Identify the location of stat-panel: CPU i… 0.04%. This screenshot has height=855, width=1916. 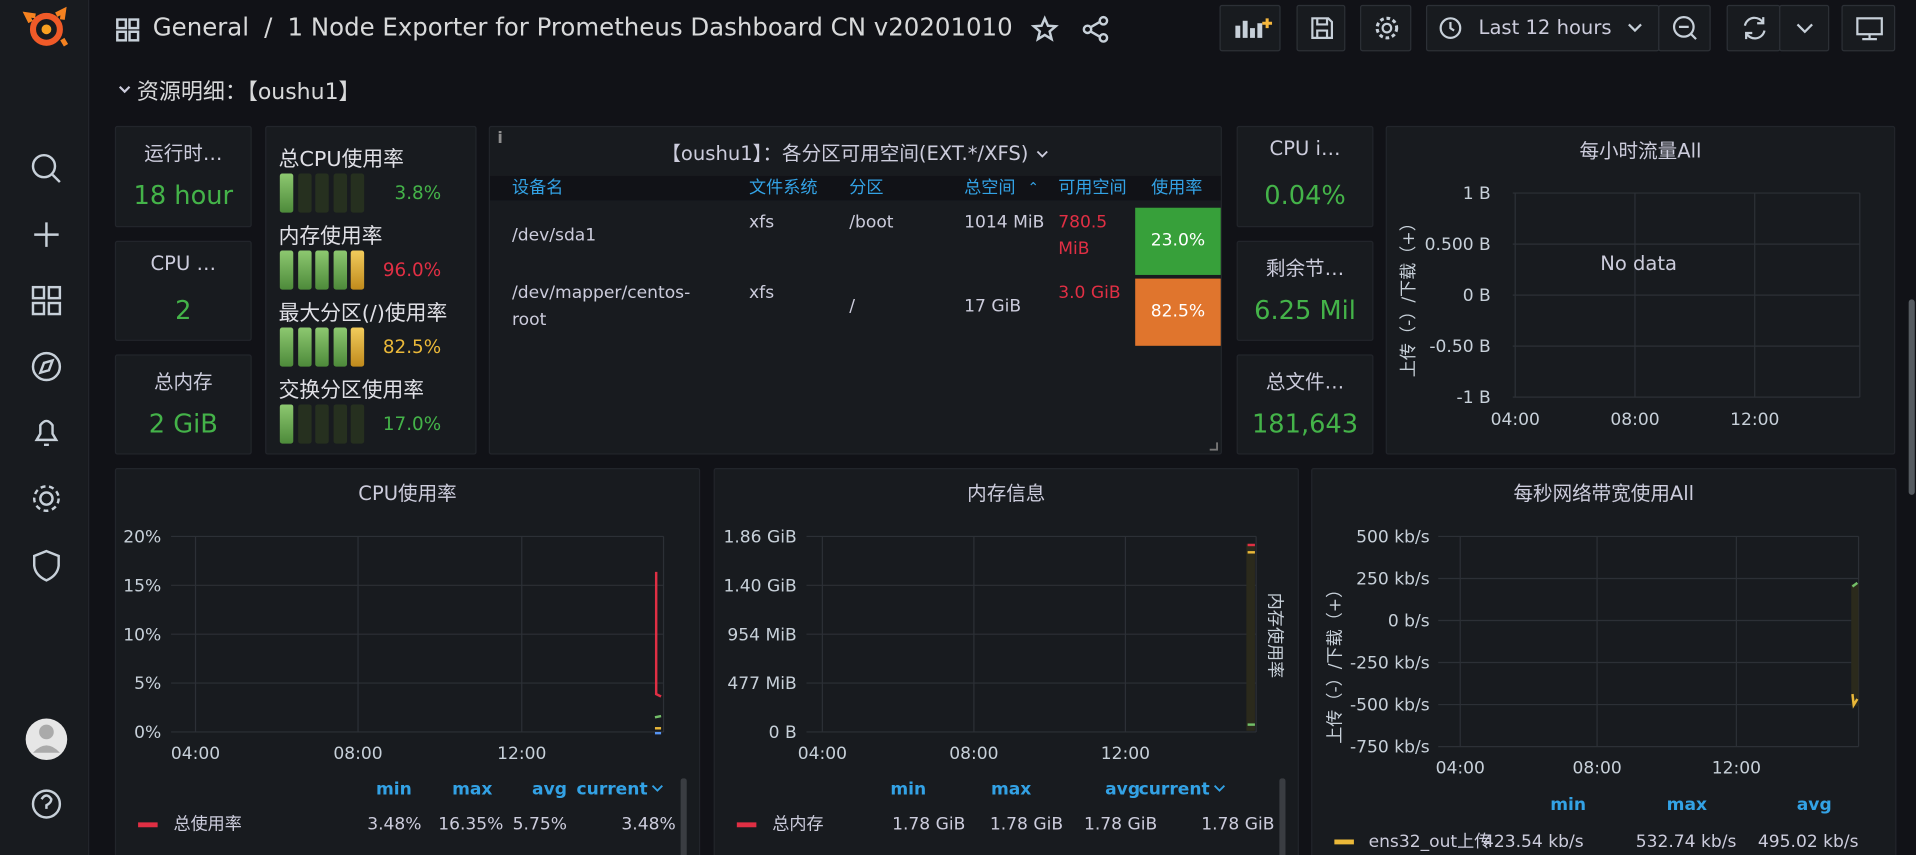
(1305, 176).